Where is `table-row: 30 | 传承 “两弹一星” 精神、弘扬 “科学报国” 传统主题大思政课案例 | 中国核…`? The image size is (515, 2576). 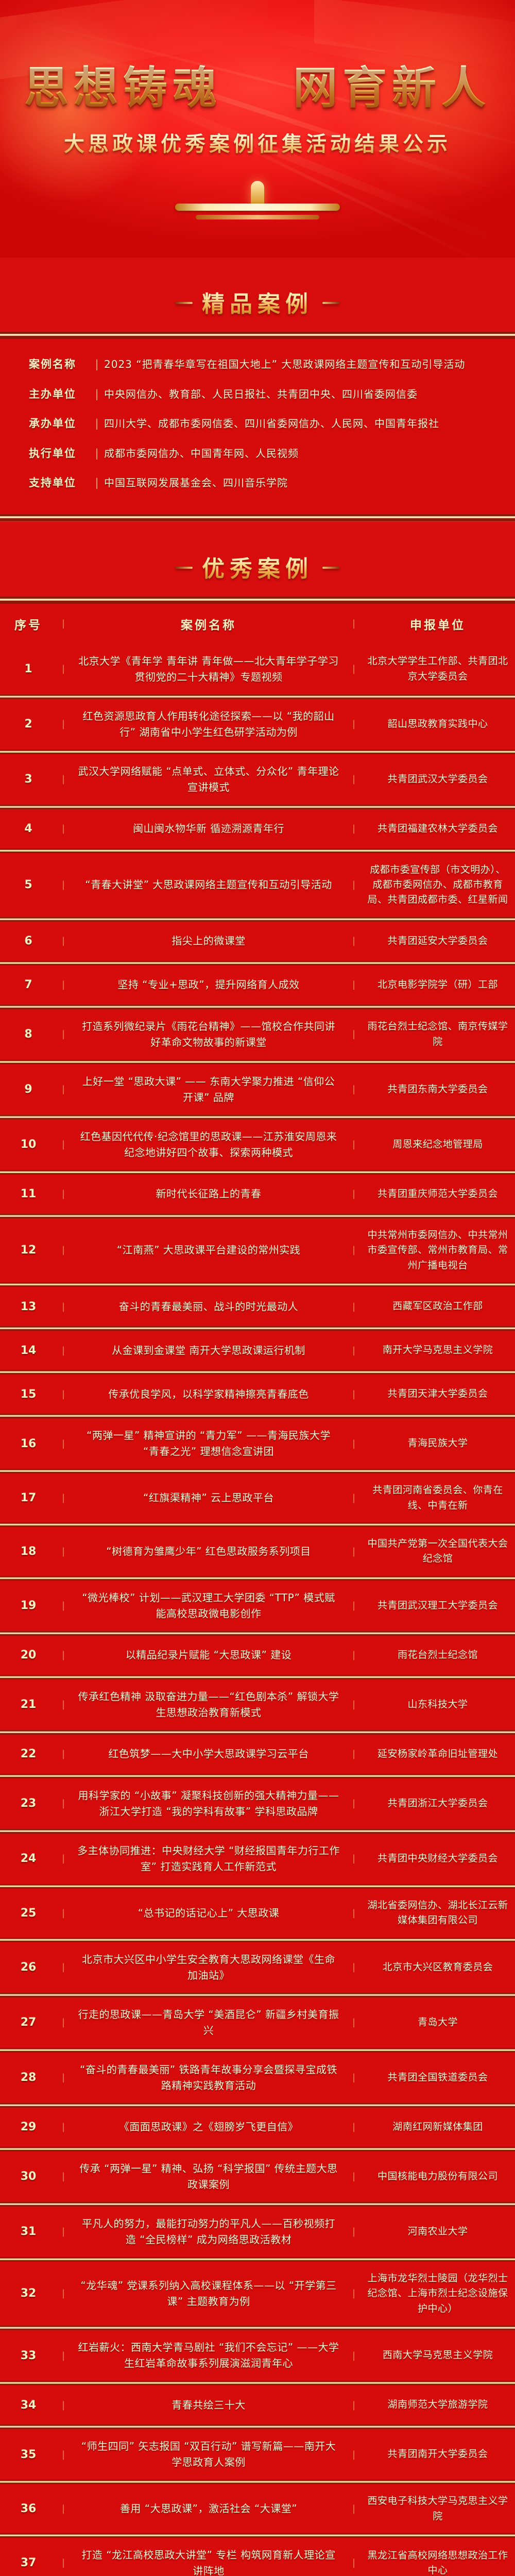
table-row: 30 | 传承 “两弹一星” 精神、弘扬 “科学报国” 传统主题大思政课案例 | 中国核… is located at coordinates (257, 2176).